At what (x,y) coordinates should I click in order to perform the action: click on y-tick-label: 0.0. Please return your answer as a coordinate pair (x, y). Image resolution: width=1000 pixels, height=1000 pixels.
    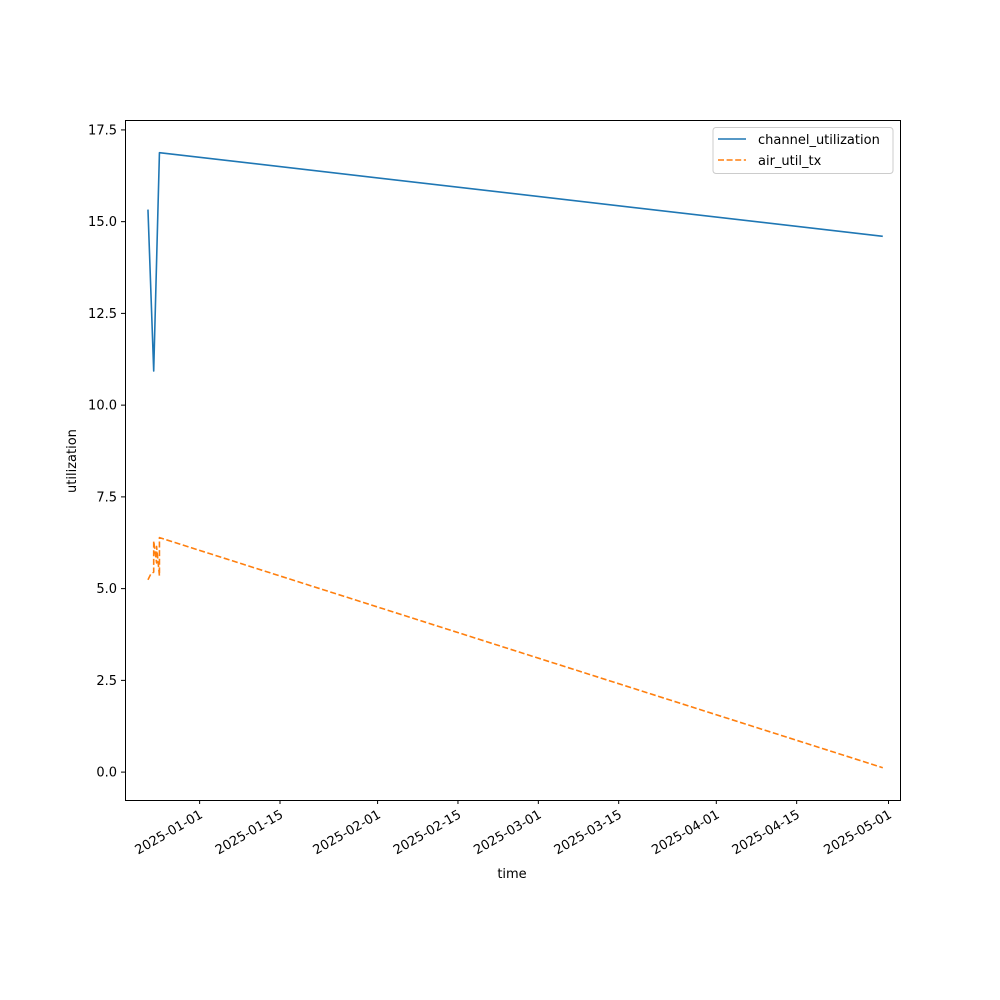
    Looking at the image, I should click on (106, 773).